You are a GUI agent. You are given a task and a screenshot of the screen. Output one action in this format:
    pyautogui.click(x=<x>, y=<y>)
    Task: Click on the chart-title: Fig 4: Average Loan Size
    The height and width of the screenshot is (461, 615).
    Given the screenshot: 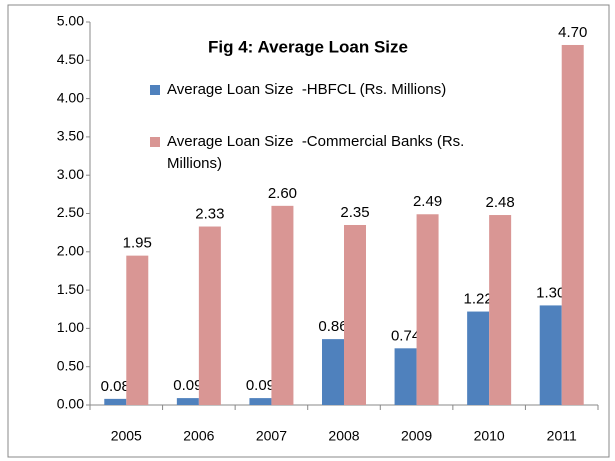 What is the action you would take?
    pyautogui.click(x=308, y=46)
    